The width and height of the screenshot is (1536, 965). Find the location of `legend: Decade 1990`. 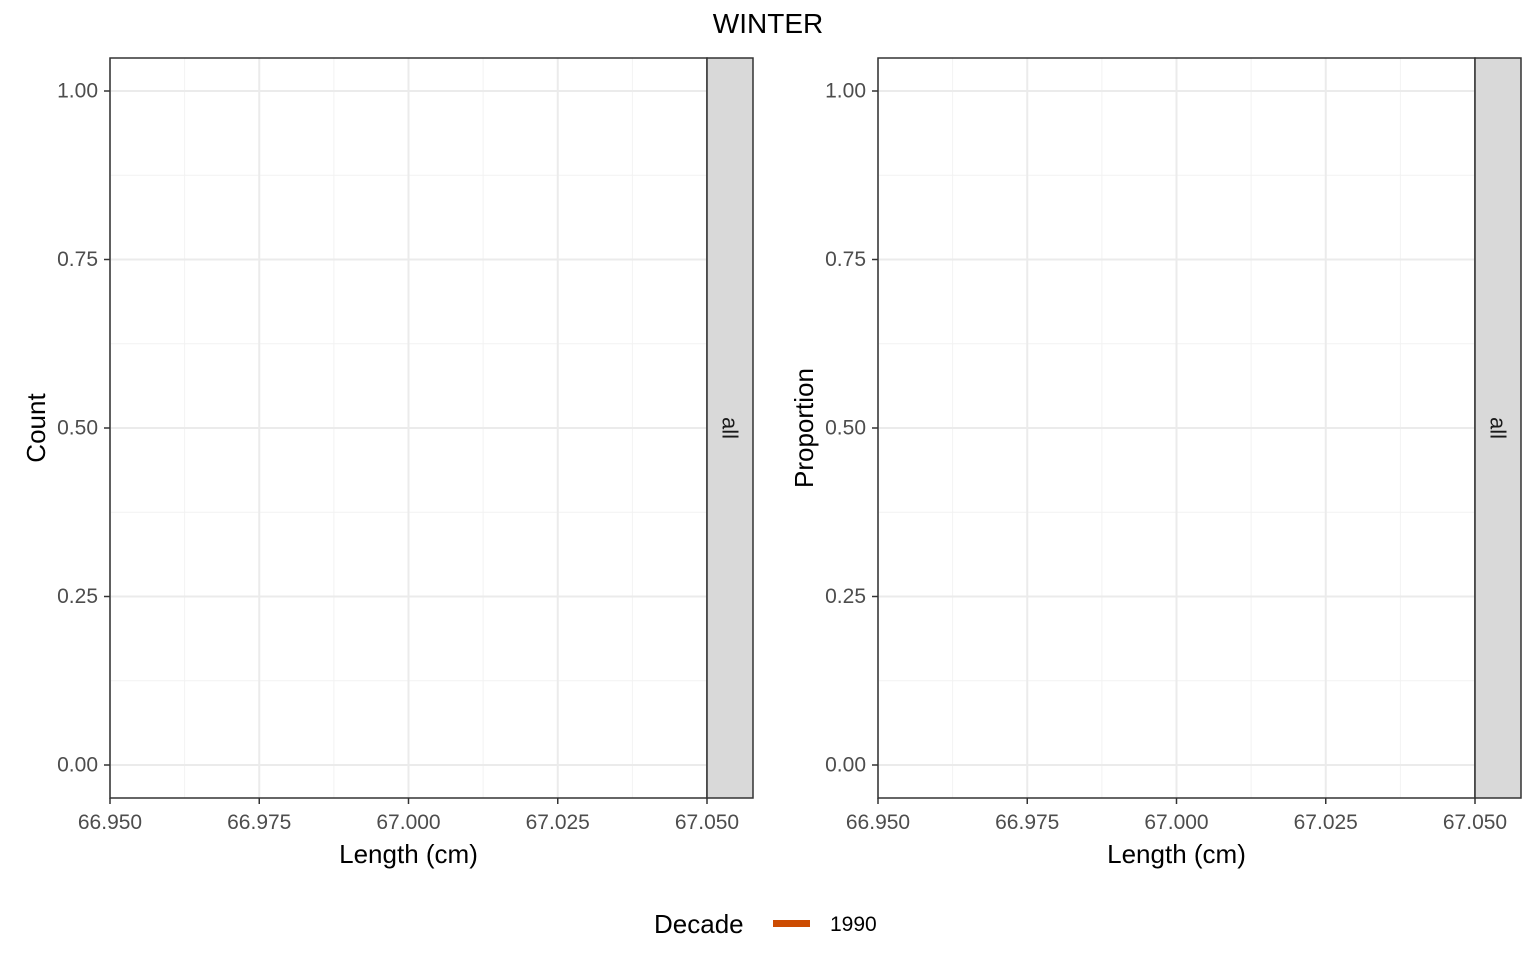

legend: Decade 1990 is located at coordinates (765, 924).